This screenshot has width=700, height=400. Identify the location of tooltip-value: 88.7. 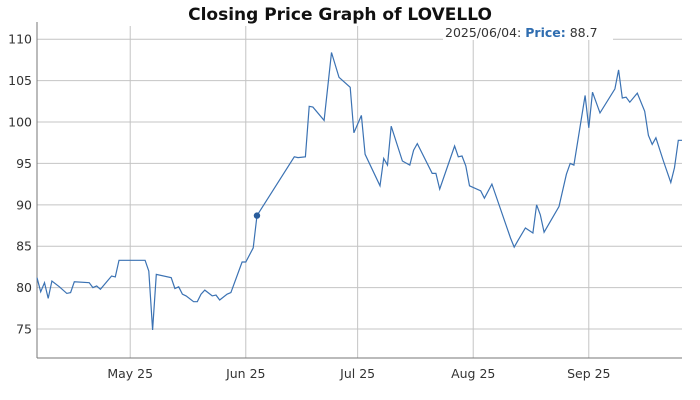
(584, 32).